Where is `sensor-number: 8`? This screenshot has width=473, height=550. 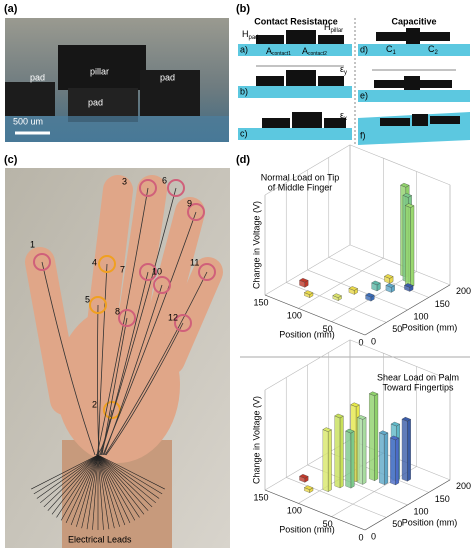
sensor-number: 8 is located at coordinates (117, 311).